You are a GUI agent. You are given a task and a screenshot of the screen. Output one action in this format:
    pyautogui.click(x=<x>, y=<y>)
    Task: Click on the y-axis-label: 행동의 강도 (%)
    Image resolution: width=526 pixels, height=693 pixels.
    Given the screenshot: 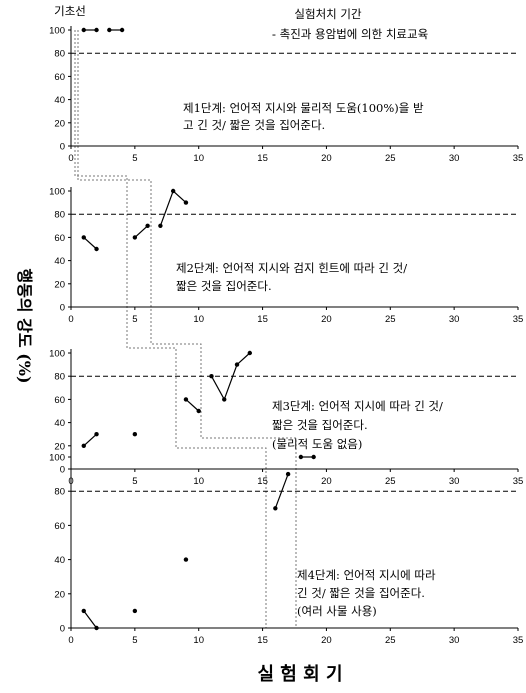 What is the action you would take?
    pyautogui.click(x=24, y=325)
    